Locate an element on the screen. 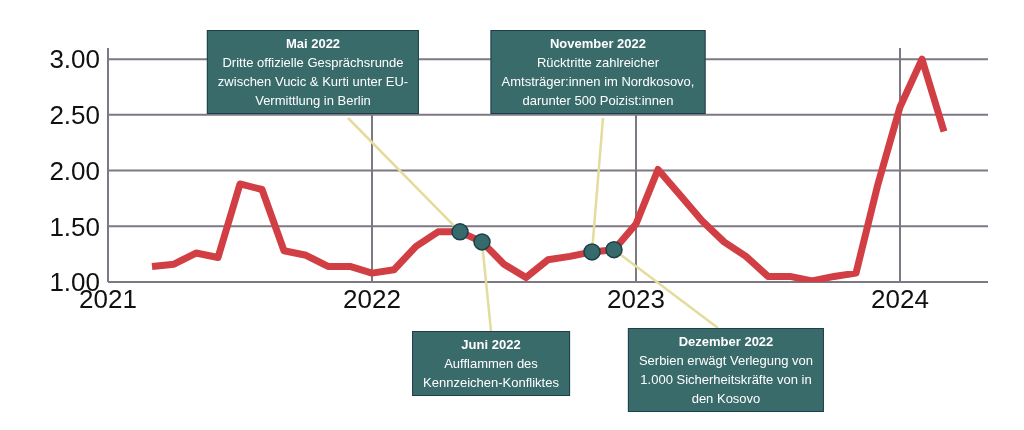  annotation: Juni 2022 Aufflammen des Kennzeichen-Konfliktes is located at coordinates (491, 364).